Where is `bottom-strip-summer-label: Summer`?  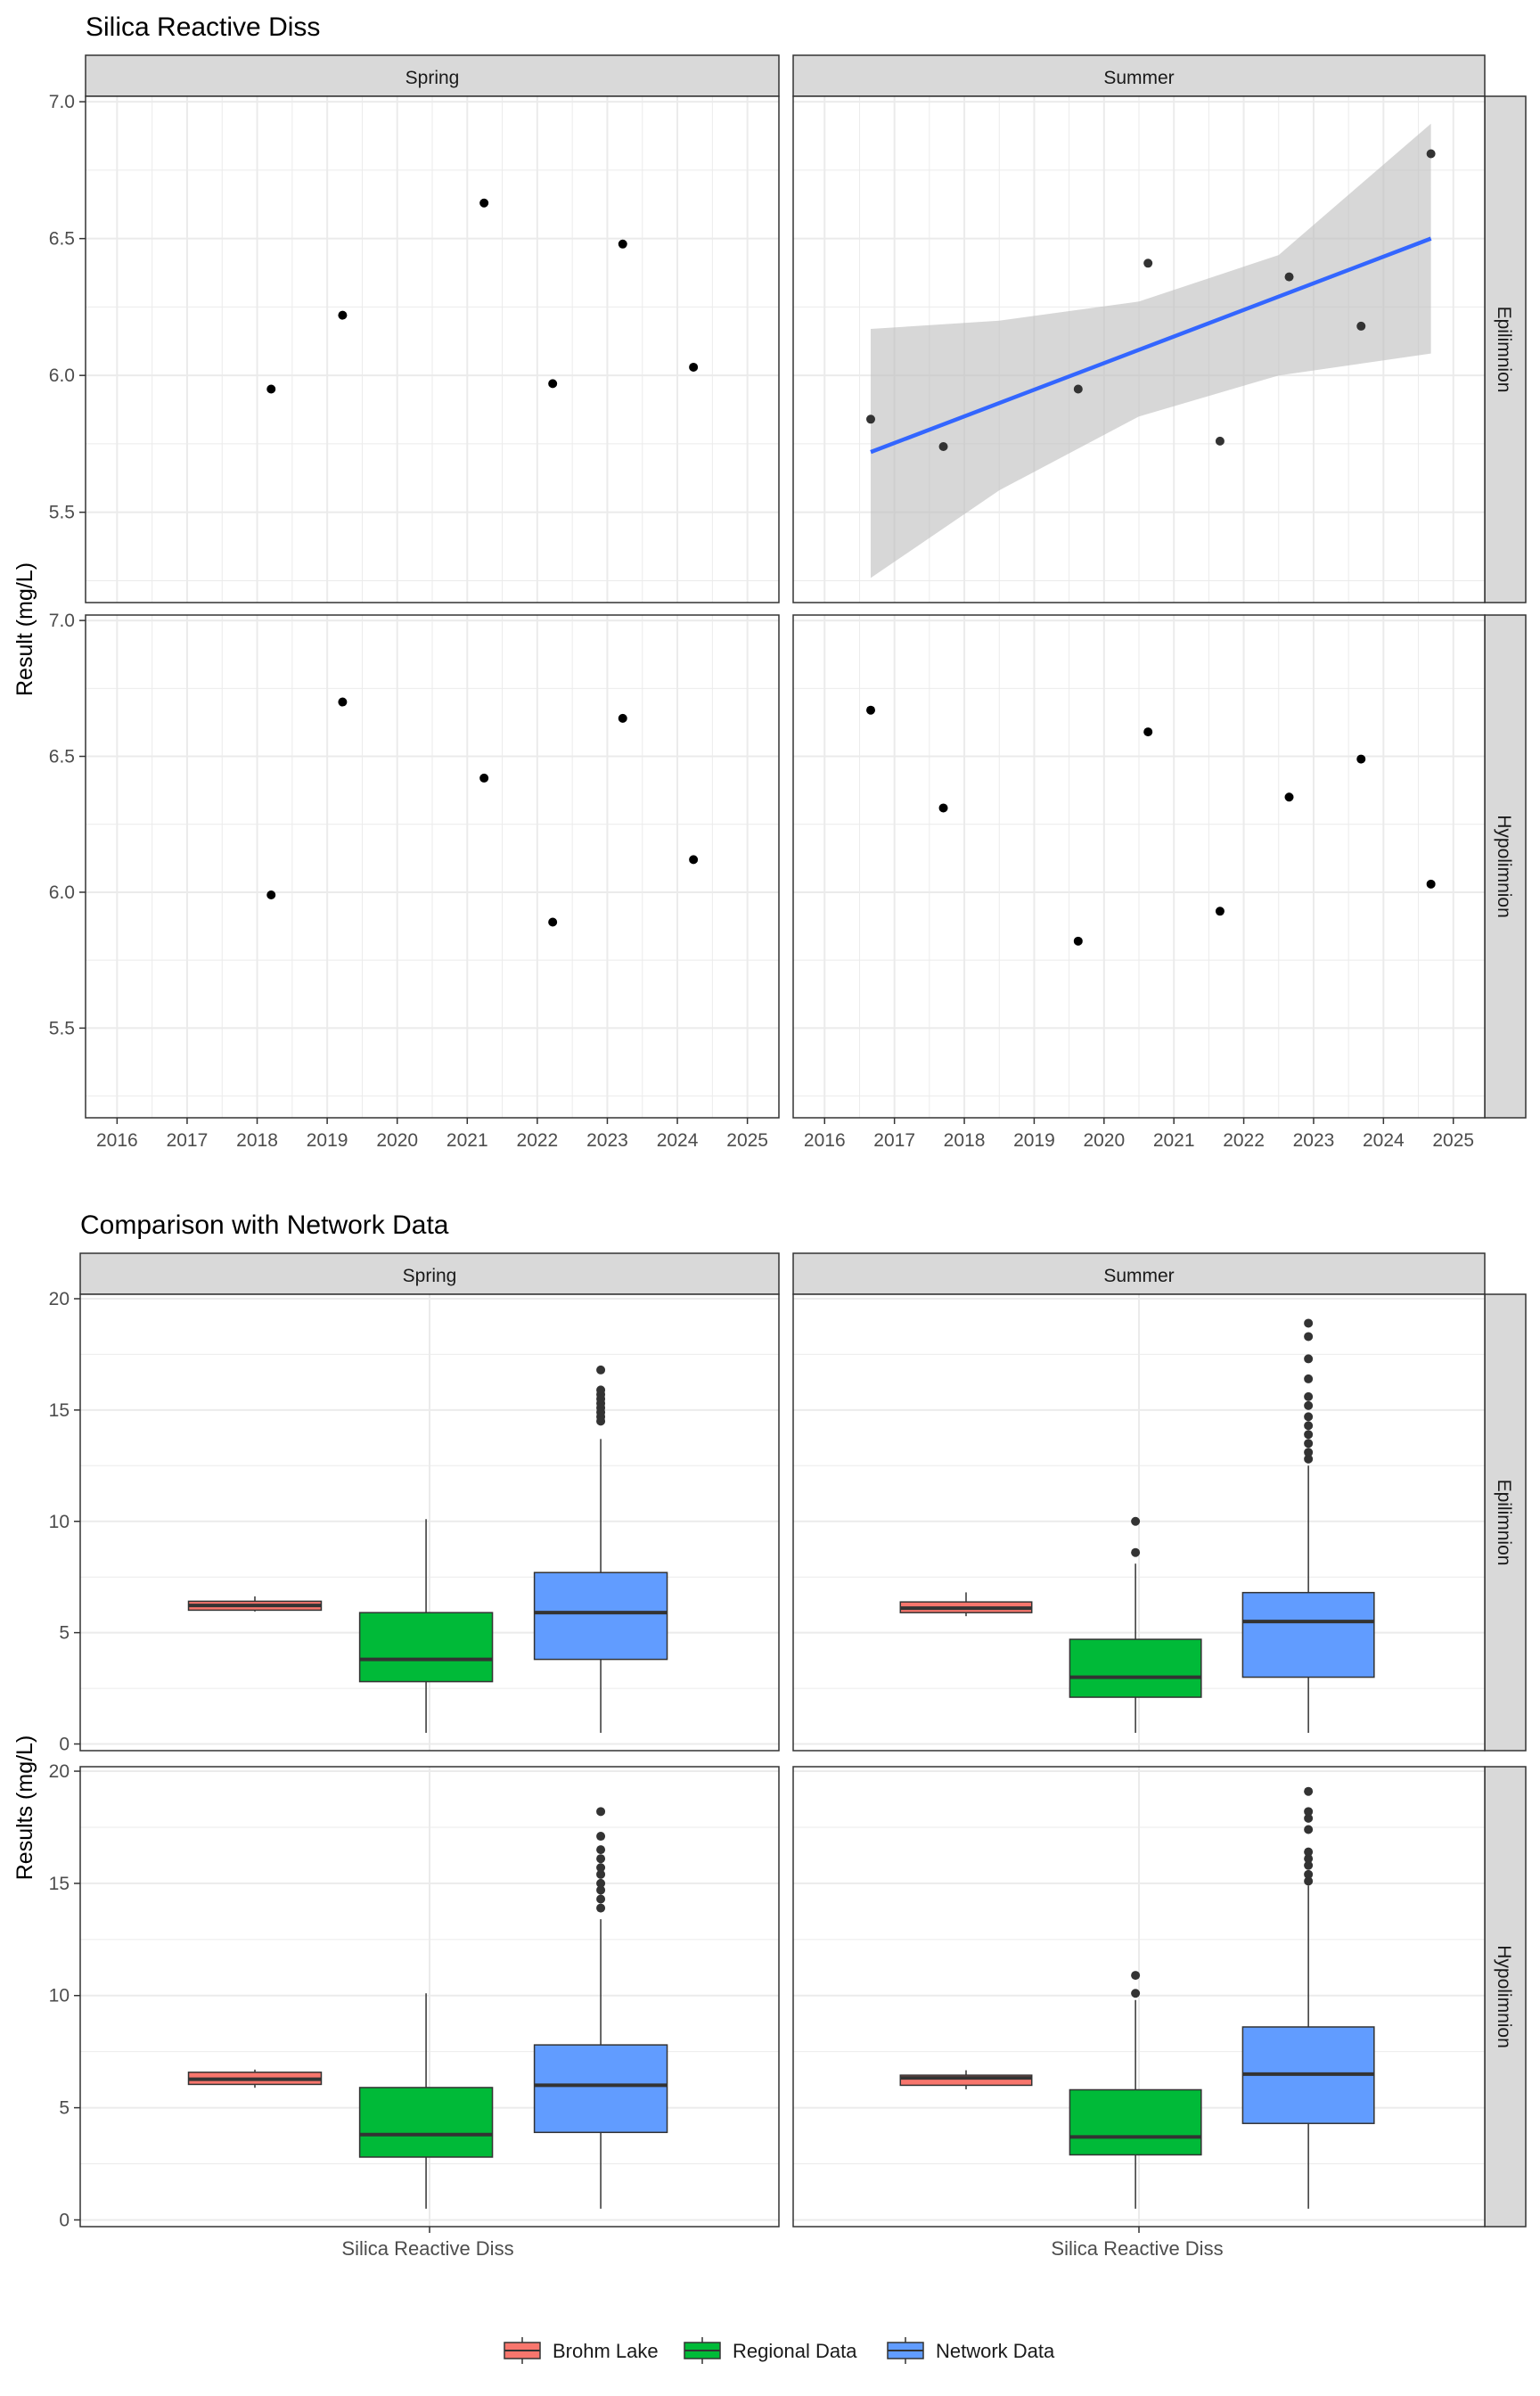
bottom-strip-summer-label: Summer is located at coordinates (1138, 1276).